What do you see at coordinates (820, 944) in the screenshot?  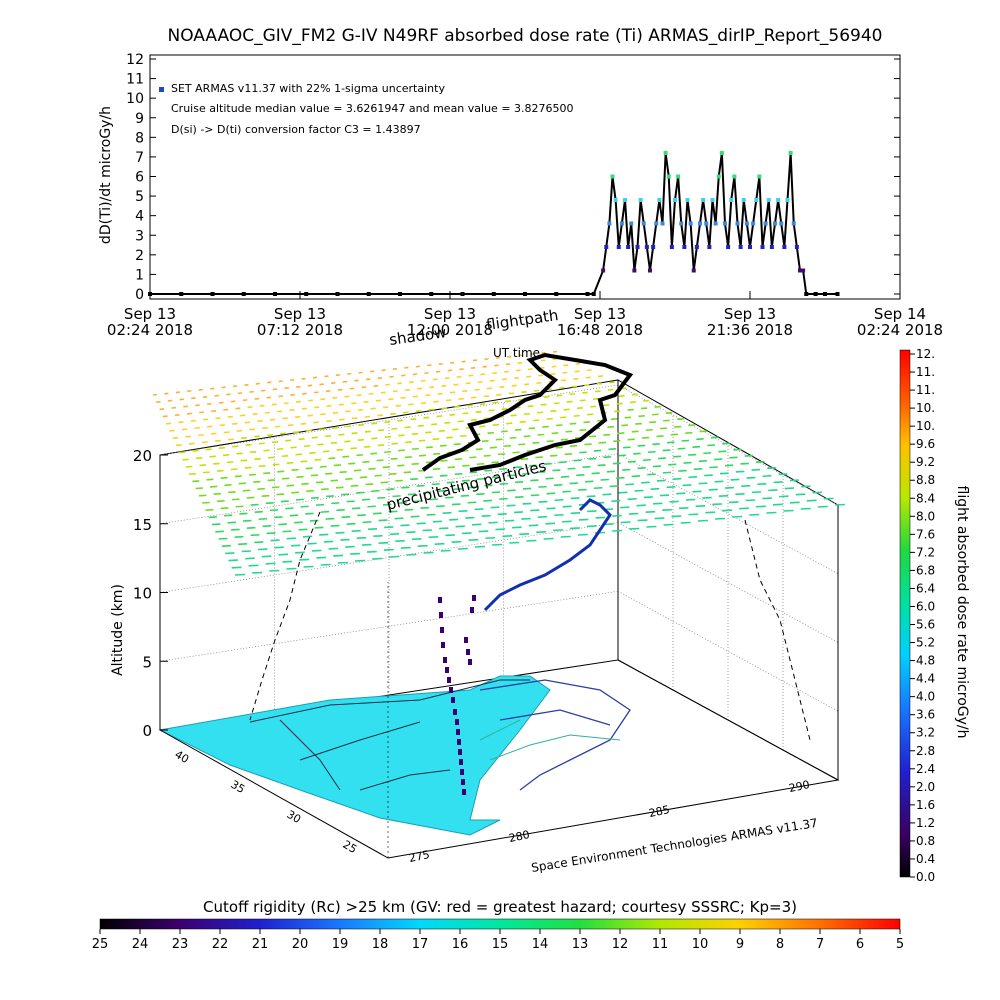 I see `cutoff-rigidity-tick-label: 7` at bounding box center [820, 944].